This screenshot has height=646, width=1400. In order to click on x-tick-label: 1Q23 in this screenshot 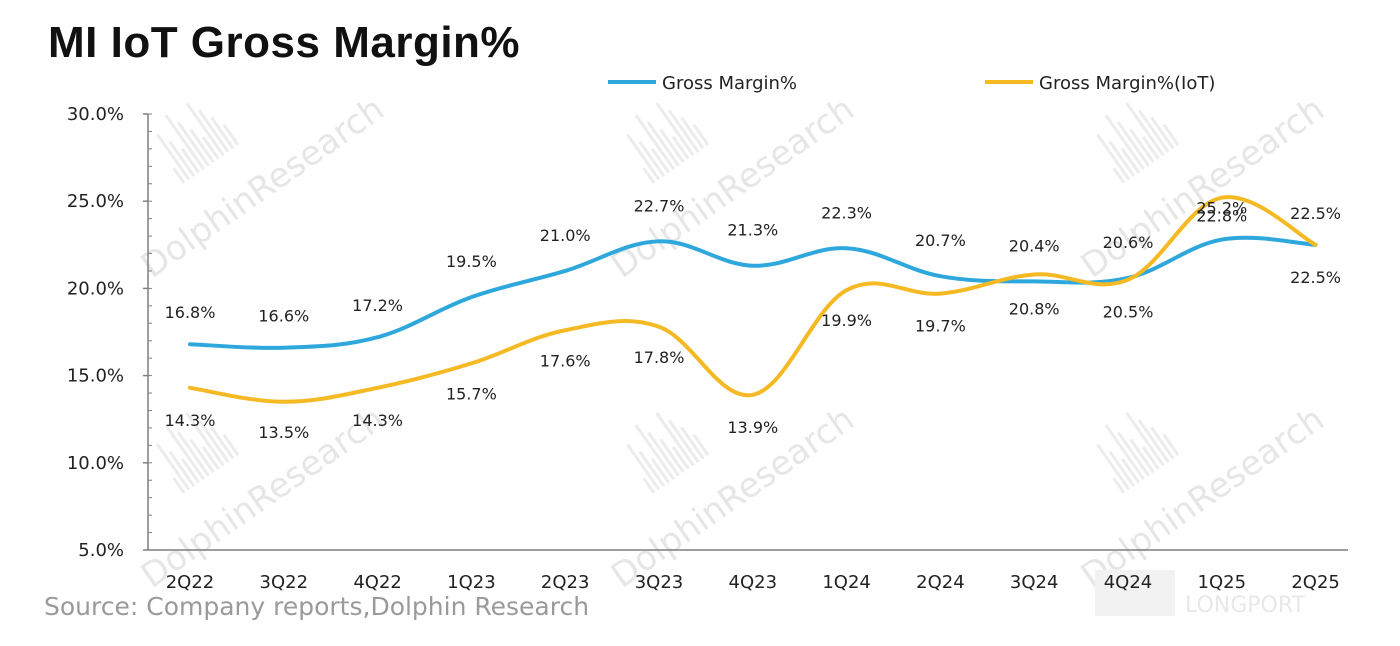, I will do `click(471, 582)`.